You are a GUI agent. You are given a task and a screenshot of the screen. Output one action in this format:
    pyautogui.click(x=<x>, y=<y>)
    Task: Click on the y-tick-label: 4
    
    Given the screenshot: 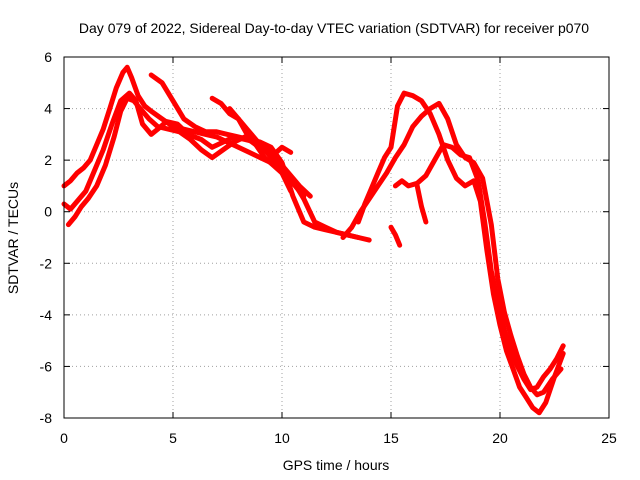 What is the action you would take?
    pyautogui.click(x=48, y=109)
    